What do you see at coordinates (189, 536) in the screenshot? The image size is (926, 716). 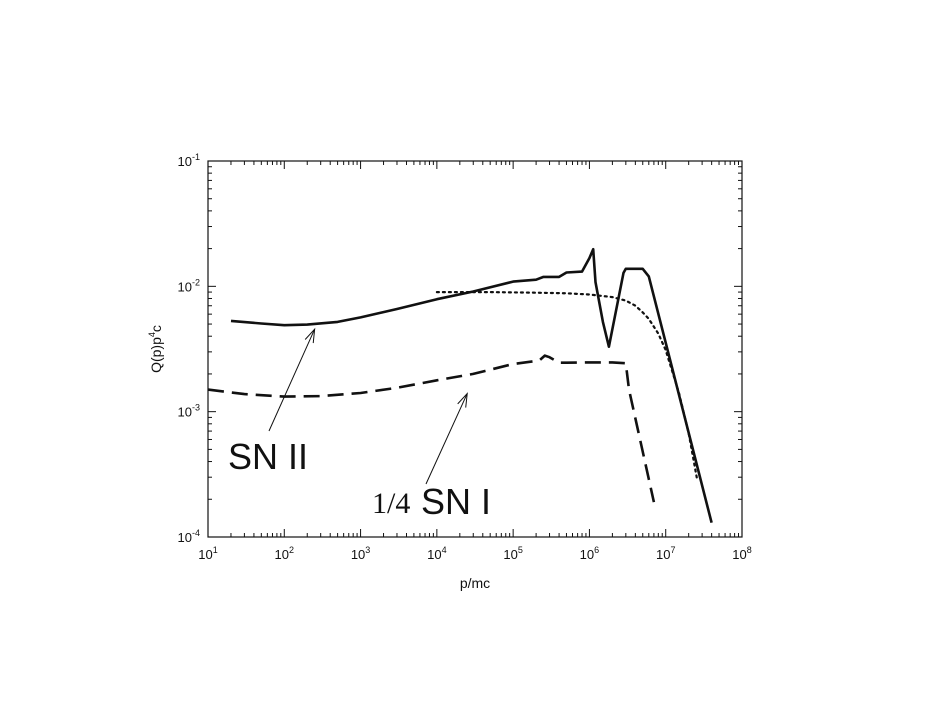 I see `y-tick-label: 10⁻⁴` at bounding box center [189, 536].